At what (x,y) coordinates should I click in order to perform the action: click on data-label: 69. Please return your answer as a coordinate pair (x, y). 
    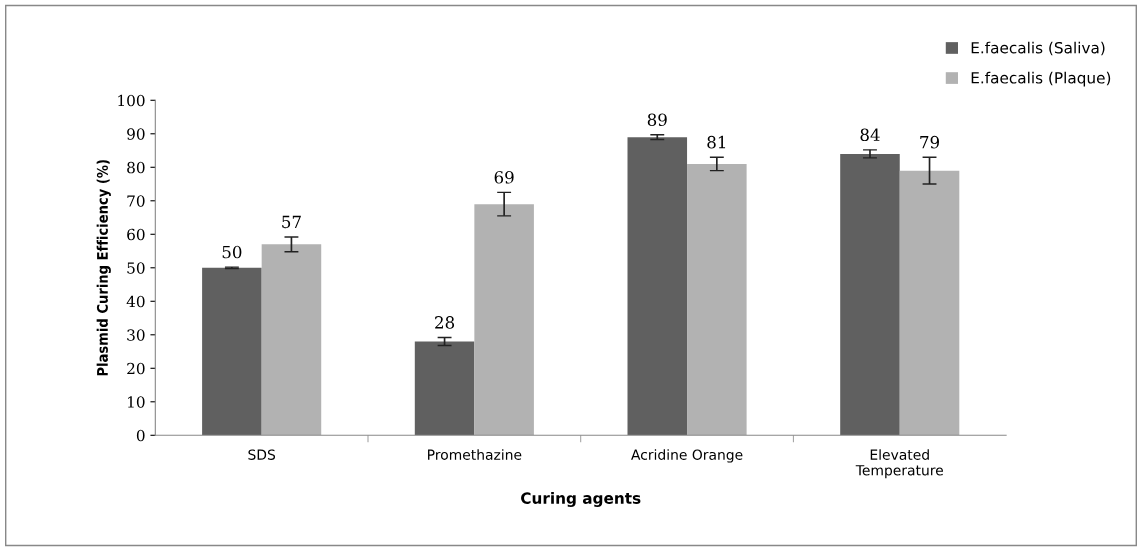
    Looking at the image, I should click on (504, 177).